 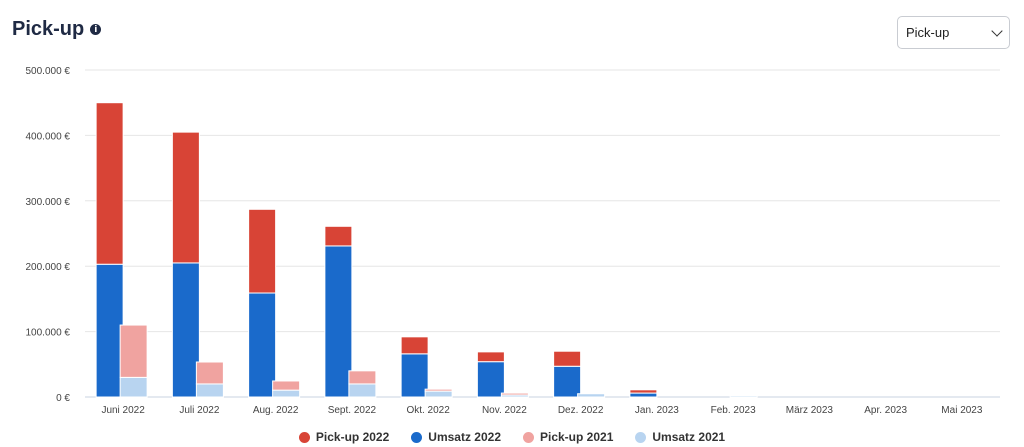 I want to click on x-tick-label: Juni 2022, so click(x=123, y=410).